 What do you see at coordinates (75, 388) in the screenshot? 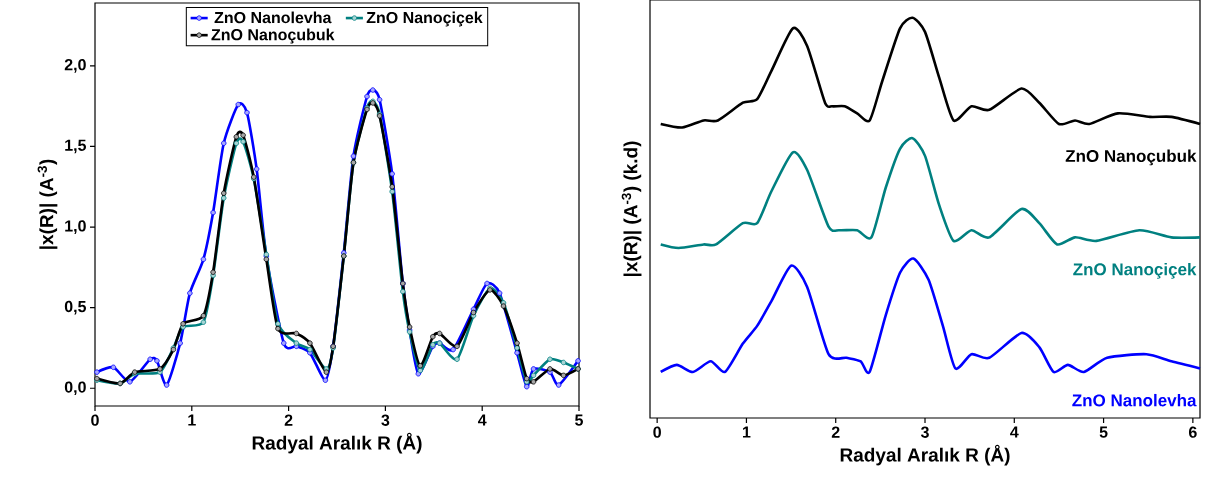
I see `y-tick-label: 0,0` at bounding box center [75, 388].